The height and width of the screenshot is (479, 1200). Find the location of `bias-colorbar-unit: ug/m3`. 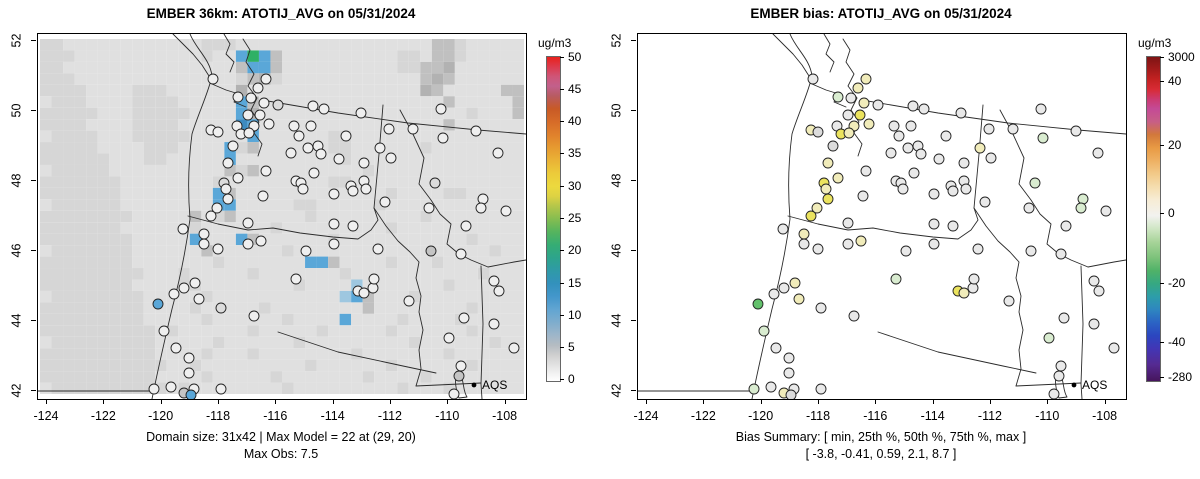

bias-colorbar-unit: ug/m3 is located at coordinates (1155, 43).